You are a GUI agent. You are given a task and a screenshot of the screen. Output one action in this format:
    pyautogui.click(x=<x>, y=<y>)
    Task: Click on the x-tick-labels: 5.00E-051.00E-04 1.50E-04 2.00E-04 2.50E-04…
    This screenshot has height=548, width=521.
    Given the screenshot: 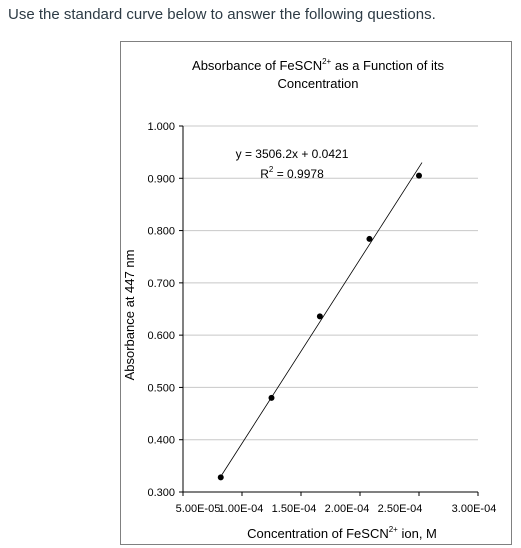 What is the action you would take?
    pyautogui.click(x=336, y=509)
    